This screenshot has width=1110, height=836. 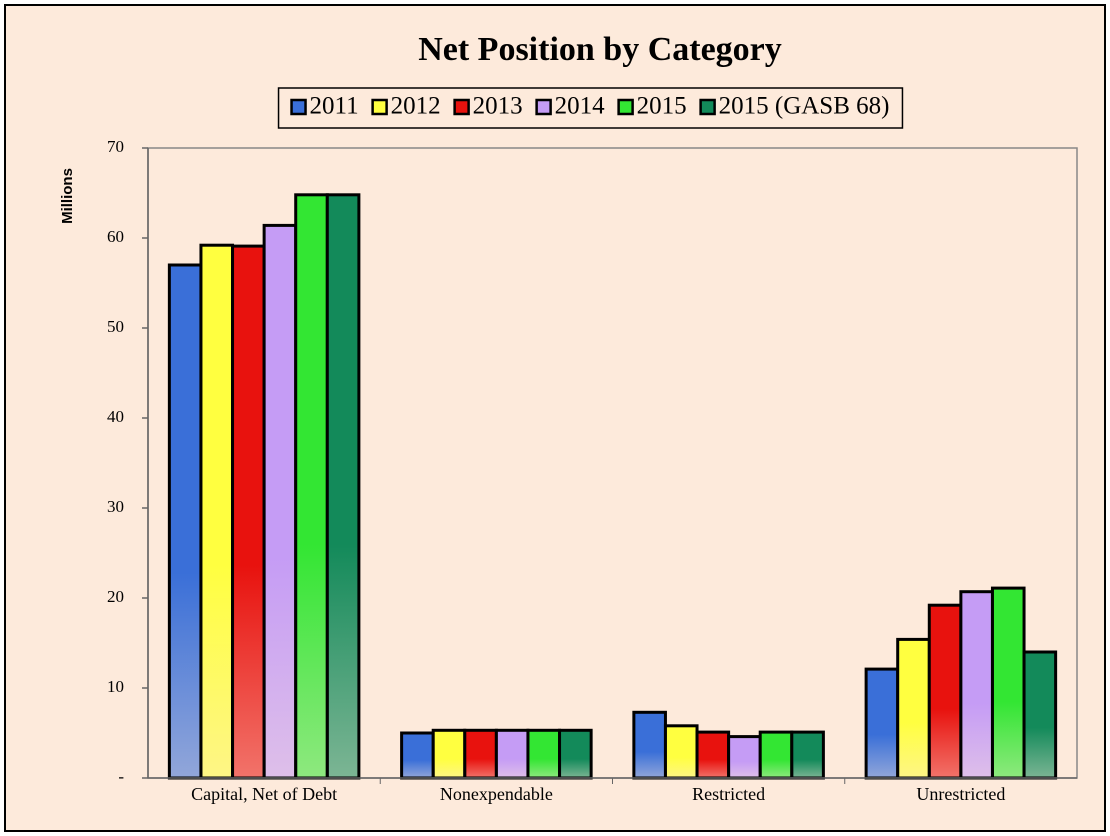 I want to click on y-tick-label: 20, so click(x=115, y=596).